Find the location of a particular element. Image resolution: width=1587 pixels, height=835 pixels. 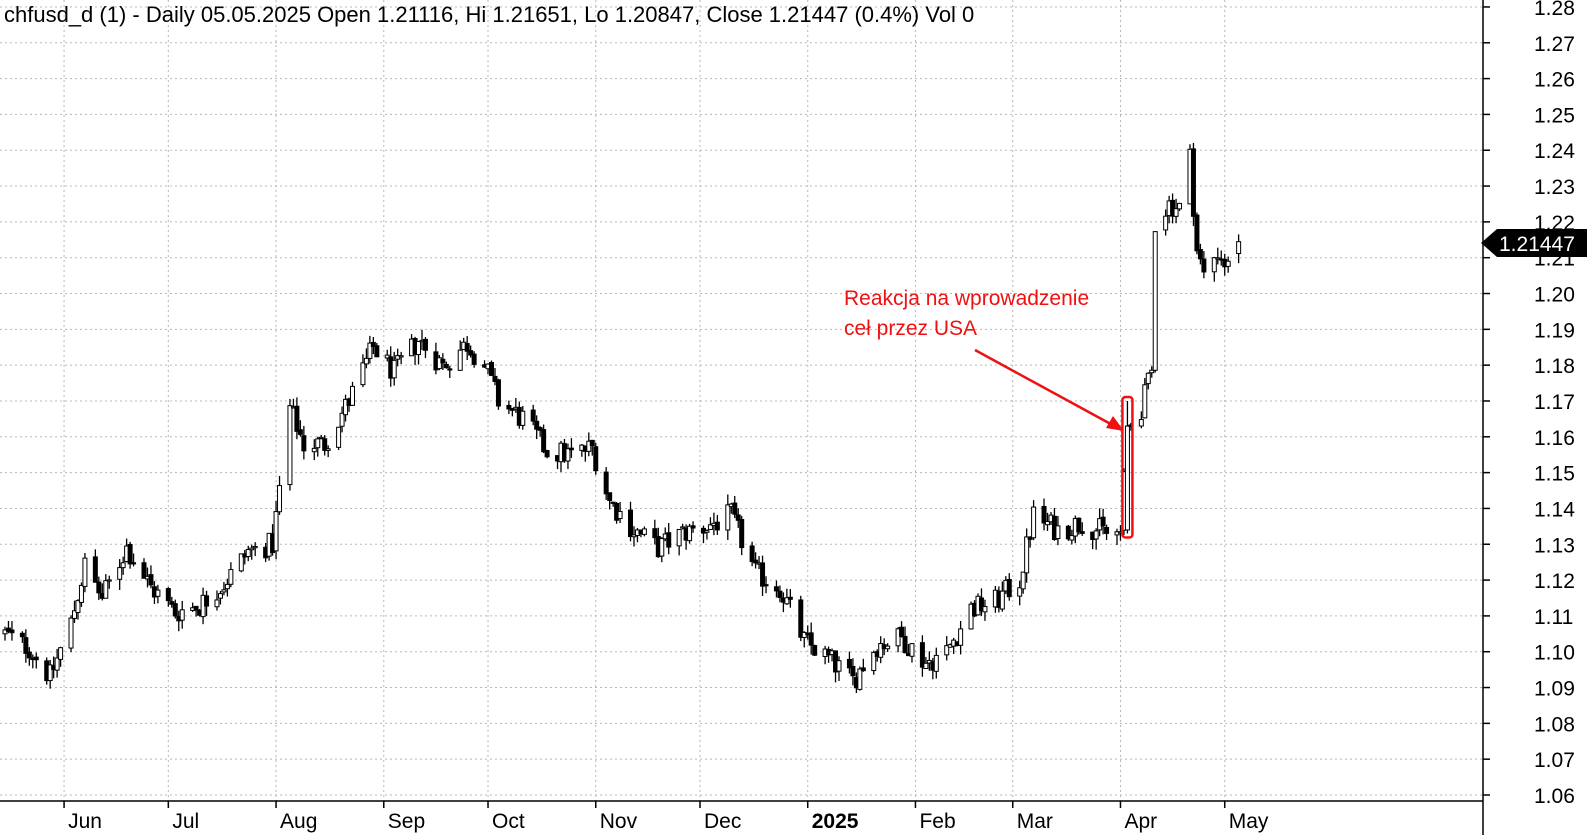

x-tick-label: Nov is located at coordinates (619, 821).